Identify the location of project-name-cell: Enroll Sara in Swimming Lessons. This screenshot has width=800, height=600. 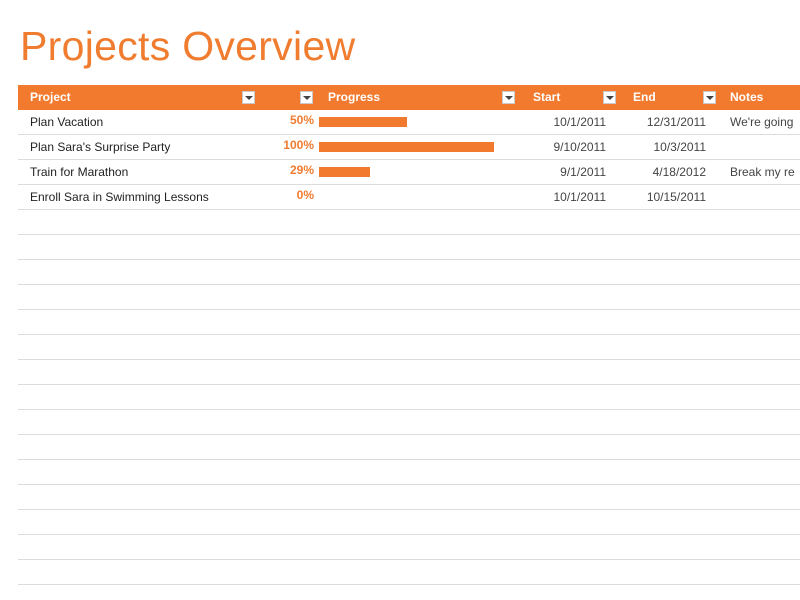
(119, 197).